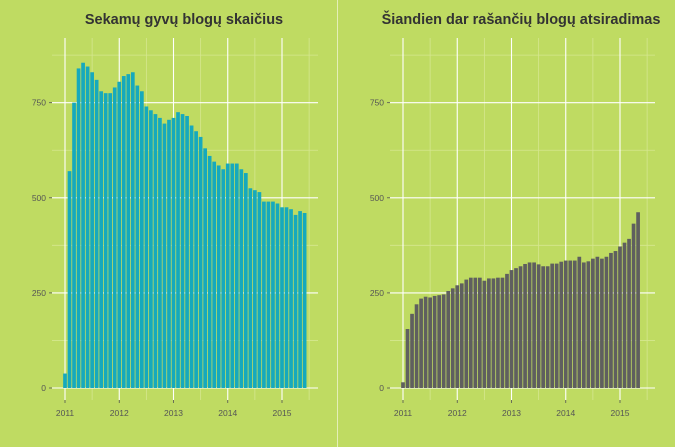 The width and height of the screenshot is (675, 447). I want to click on x-tick-label: 2012, so click(119, 413).